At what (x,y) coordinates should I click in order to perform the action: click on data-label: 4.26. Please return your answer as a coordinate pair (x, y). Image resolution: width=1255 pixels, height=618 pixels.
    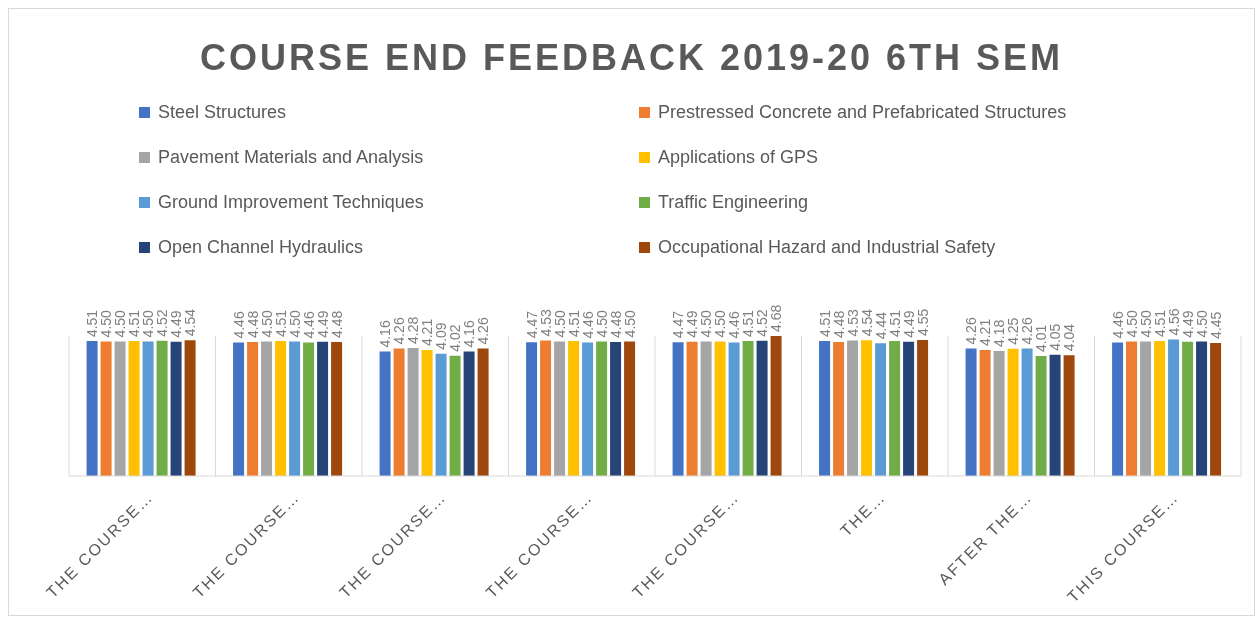
    Looking at the image, I should click on (1027, 331).